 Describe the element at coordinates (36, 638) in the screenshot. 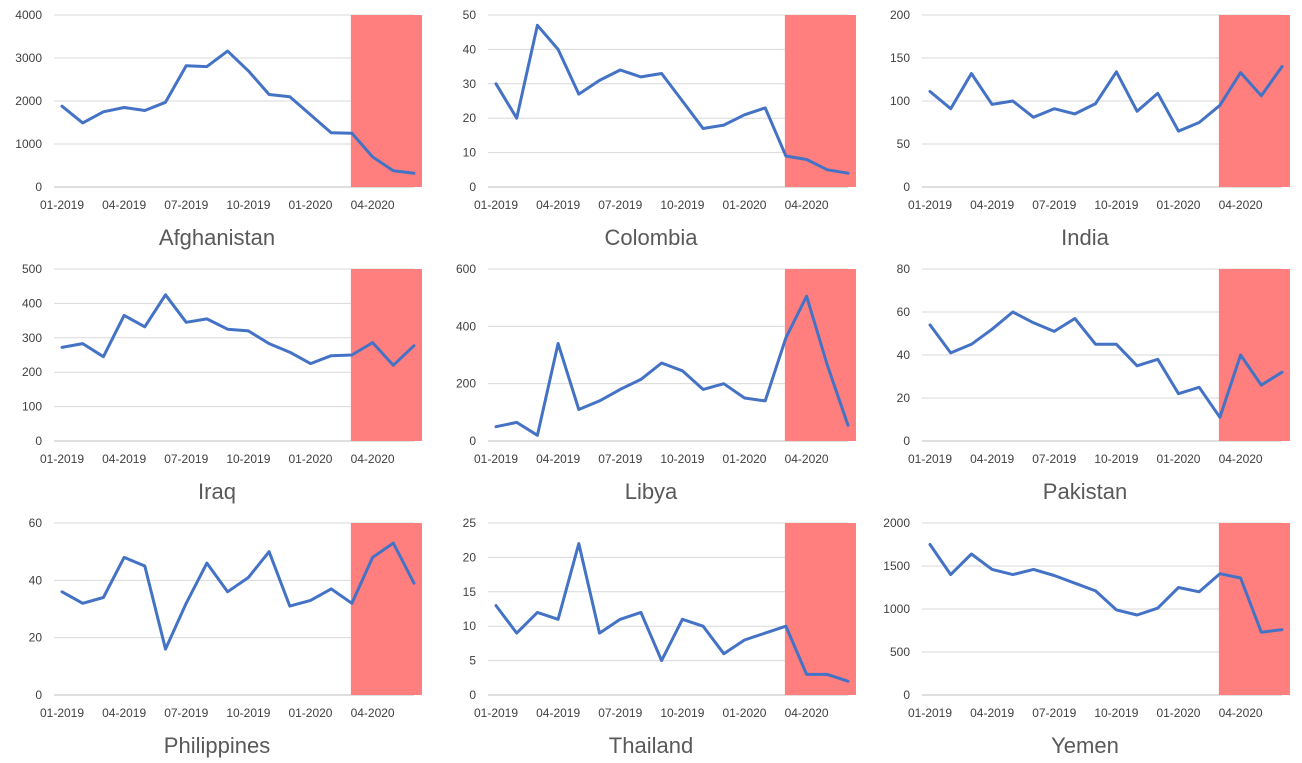

I see `y-tick-label: 20` at that location.